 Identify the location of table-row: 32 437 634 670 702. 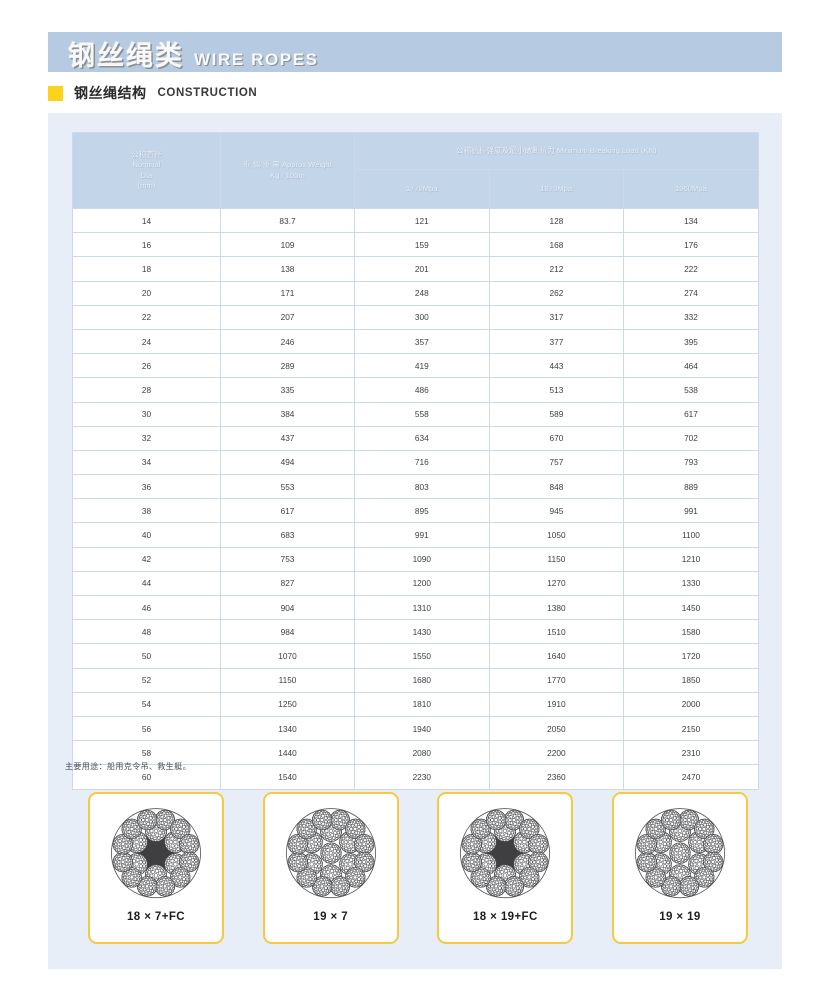
(415, 438).